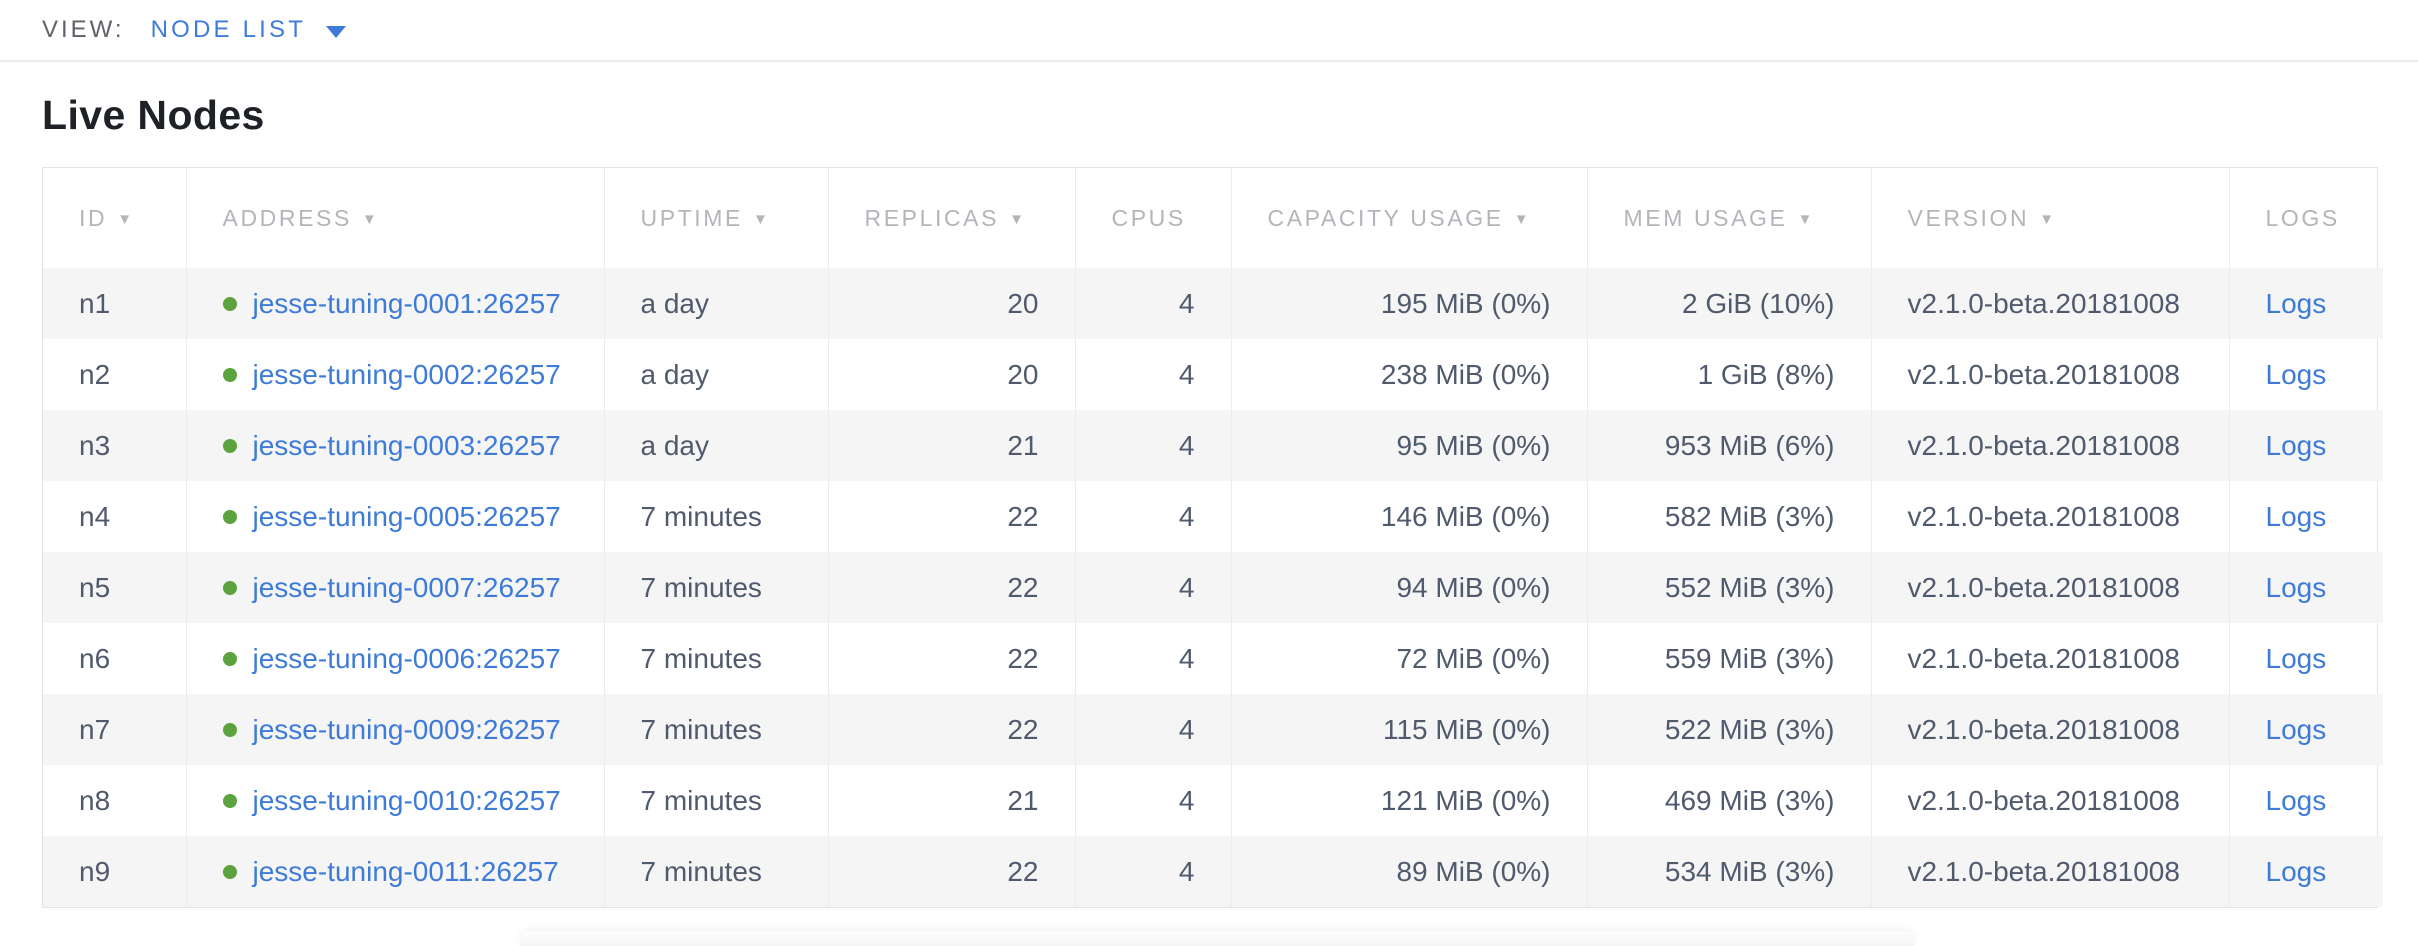  I want to click on column-header-capacity: CAPACITY USAGE ▼, so click(1409, 218).